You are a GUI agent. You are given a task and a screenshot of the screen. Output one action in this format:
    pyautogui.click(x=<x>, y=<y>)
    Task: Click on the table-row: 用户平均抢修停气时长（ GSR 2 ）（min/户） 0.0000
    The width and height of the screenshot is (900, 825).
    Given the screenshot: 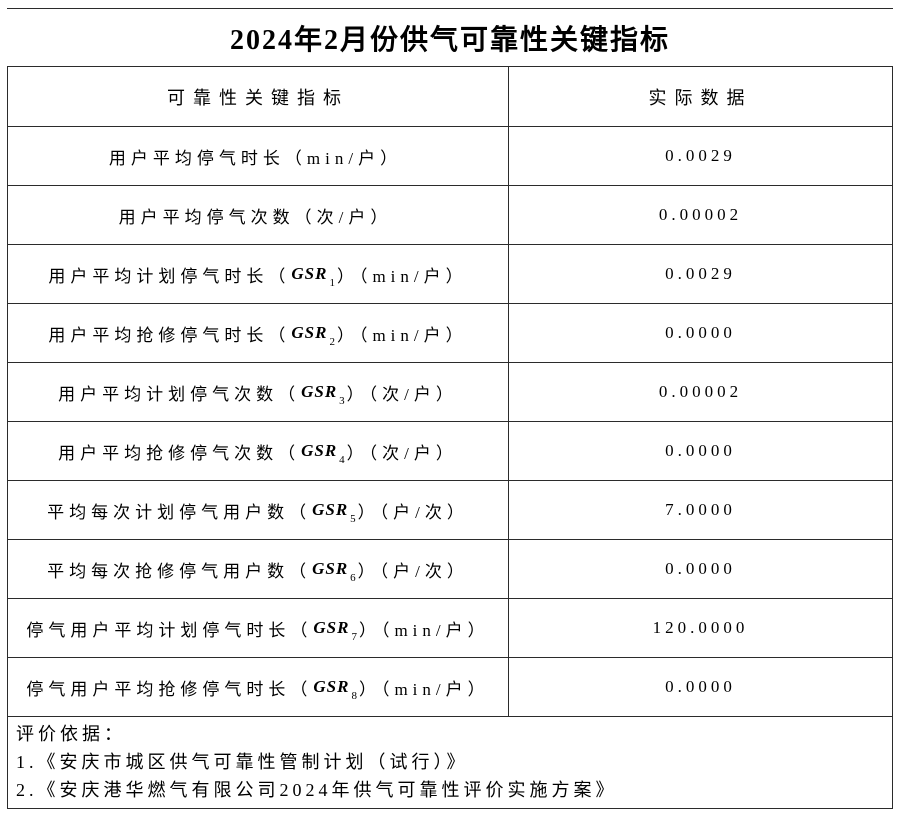 What is the action you would take?
    pyautogui.click(x=450, y=332)
    